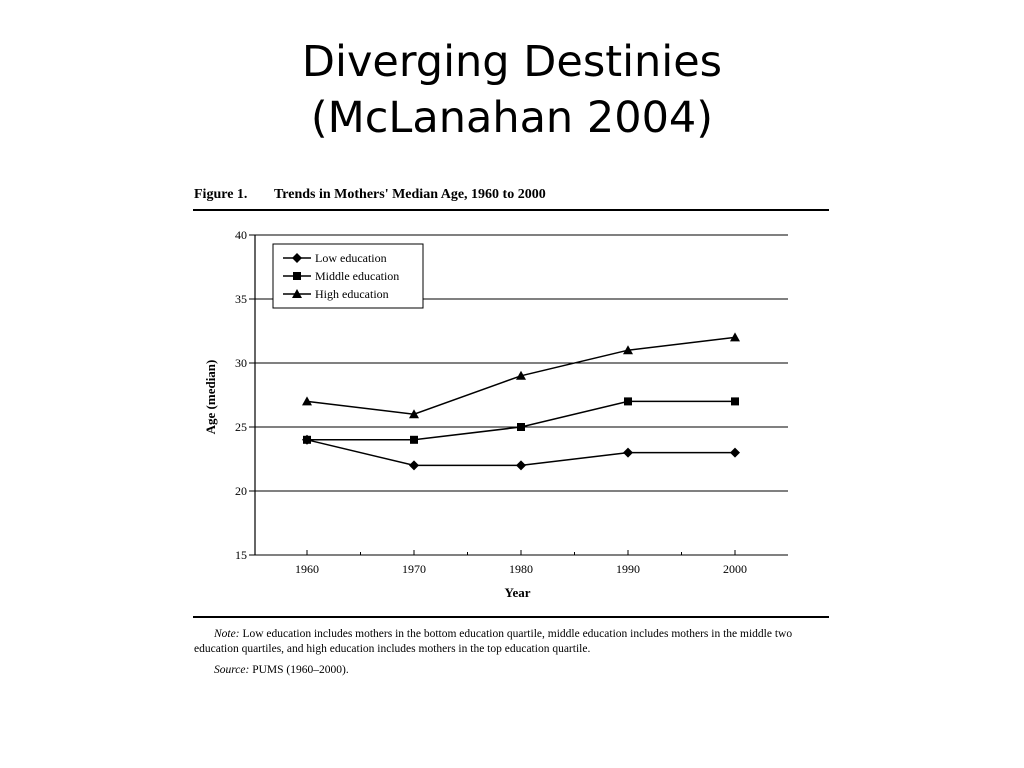 This screenshot has width=1024, height=768. Describe the element at coordinates (511, 210) in the screenshot. I see `figure-top-rule` at that location.